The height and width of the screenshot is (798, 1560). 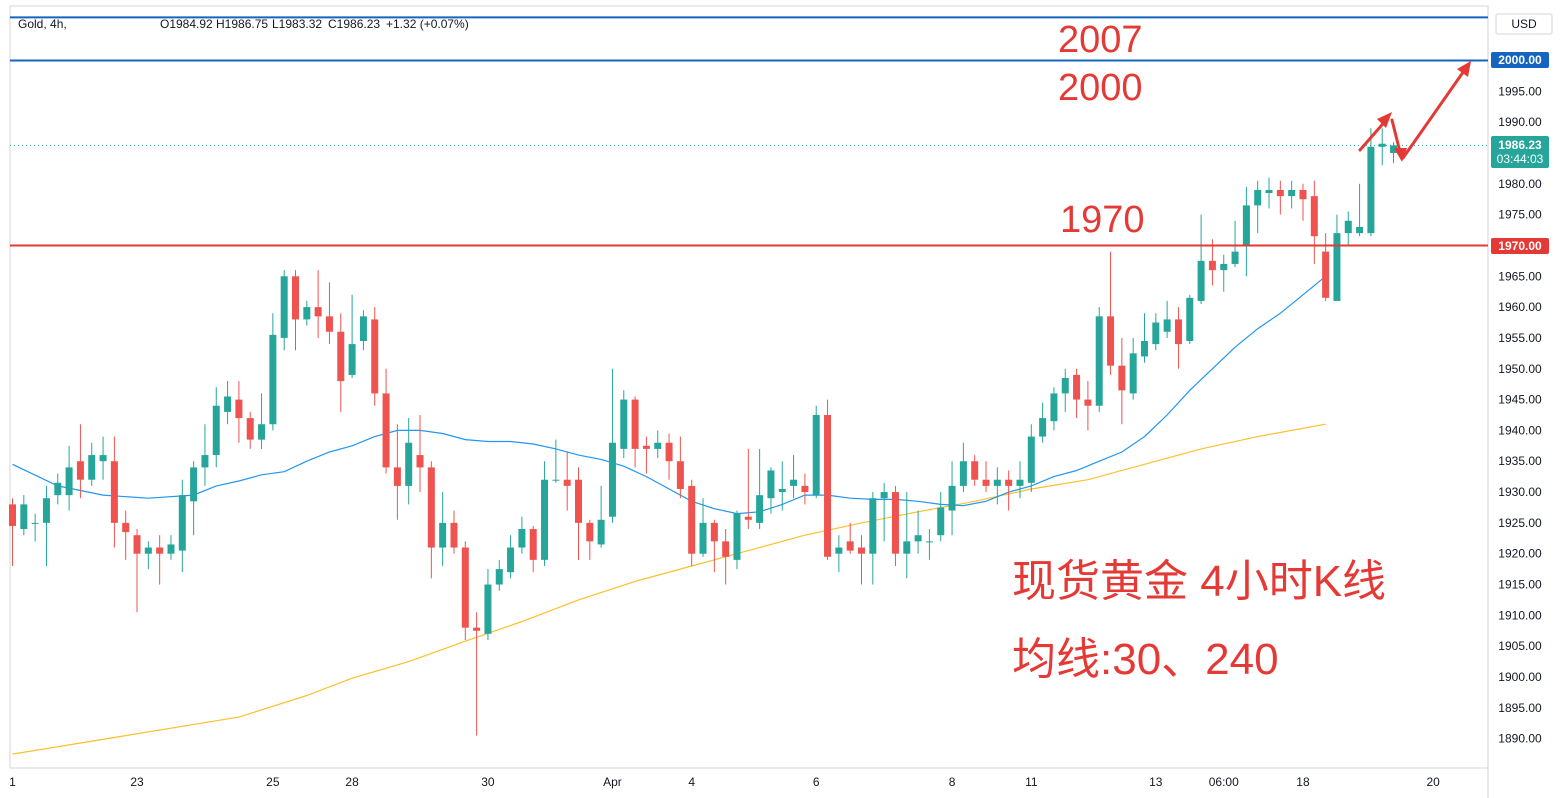 I want to click on y-tick-label: 1955.00, so click(x=1520, y=338).